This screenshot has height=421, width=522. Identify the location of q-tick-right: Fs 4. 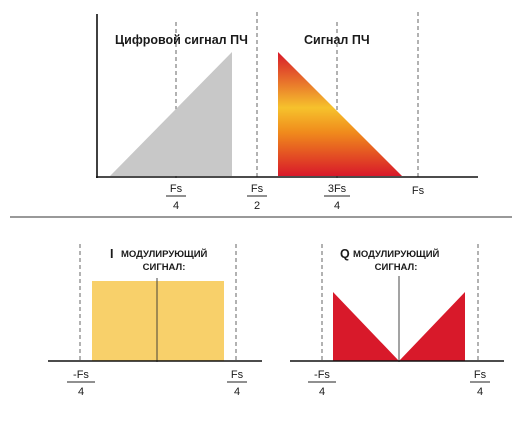
(480, 383).